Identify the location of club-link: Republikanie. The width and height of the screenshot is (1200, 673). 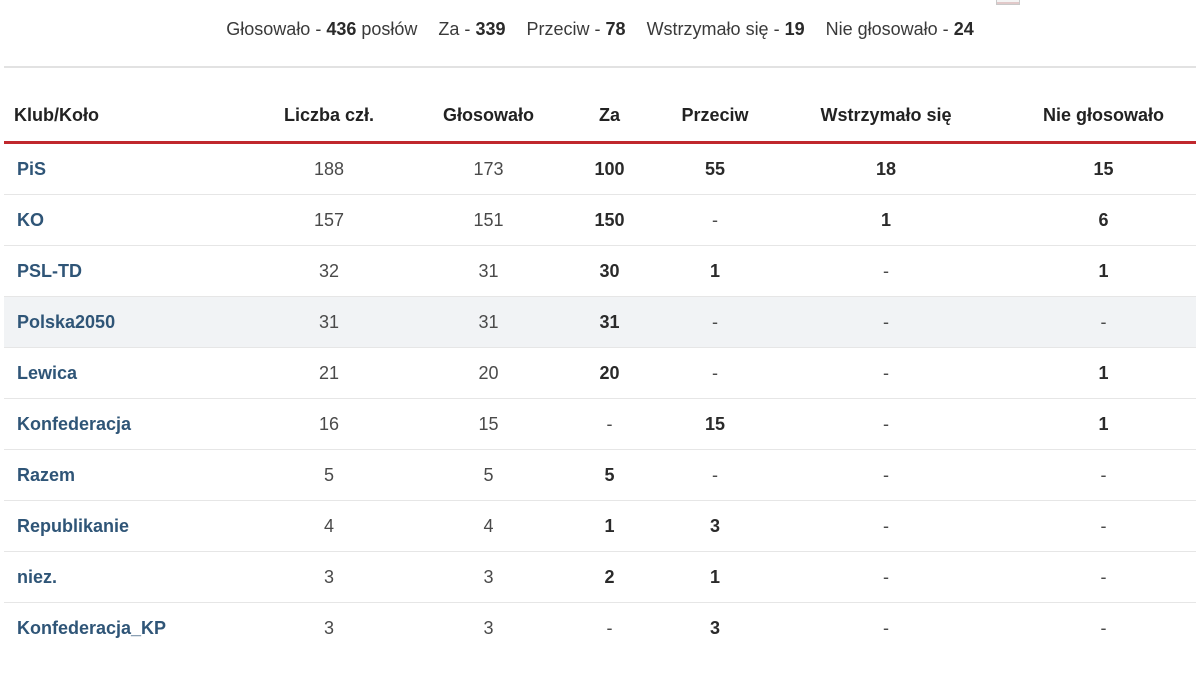
(117, 526).